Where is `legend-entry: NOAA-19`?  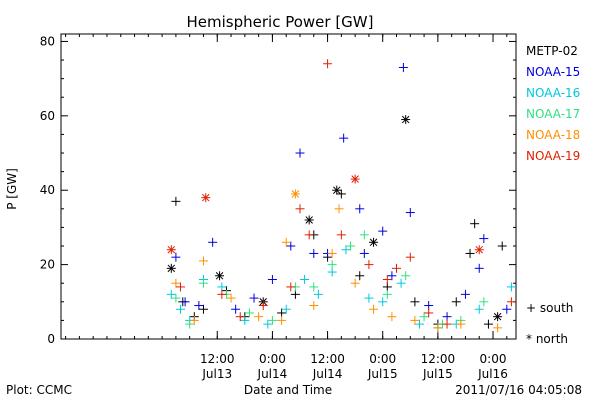
legend-entry: NOAA-19 is located at coordinates (553, 156).